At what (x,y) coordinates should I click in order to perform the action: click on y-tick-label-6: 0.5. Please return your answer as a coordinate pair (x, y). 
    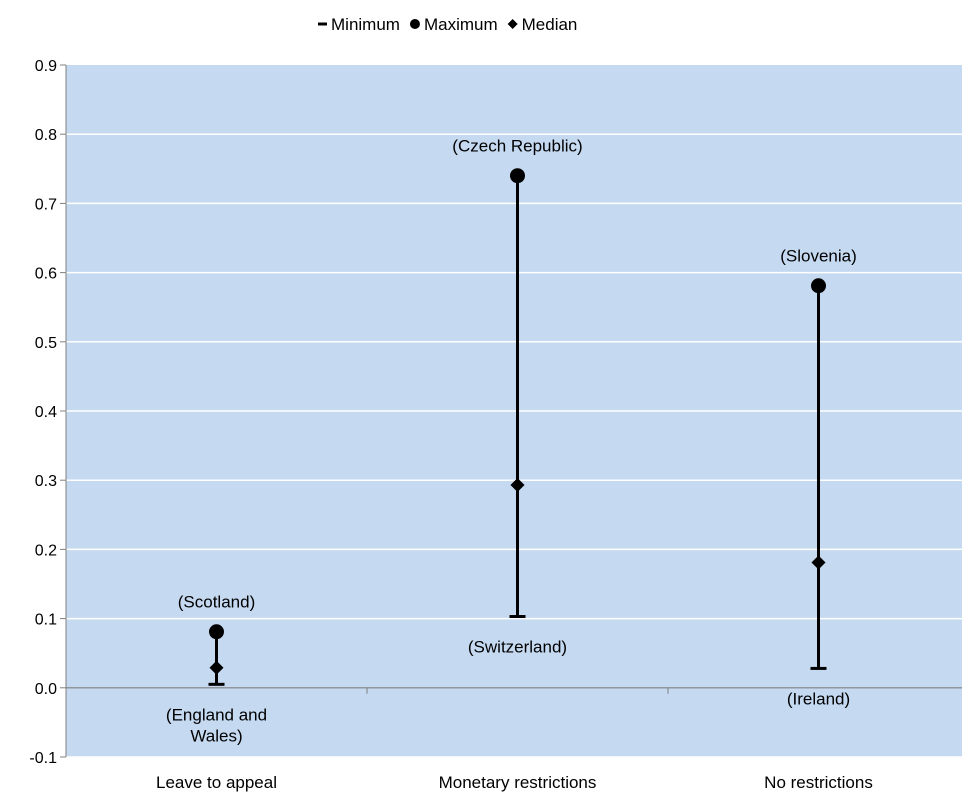
    Looking at the image, I should click on (46, 343).